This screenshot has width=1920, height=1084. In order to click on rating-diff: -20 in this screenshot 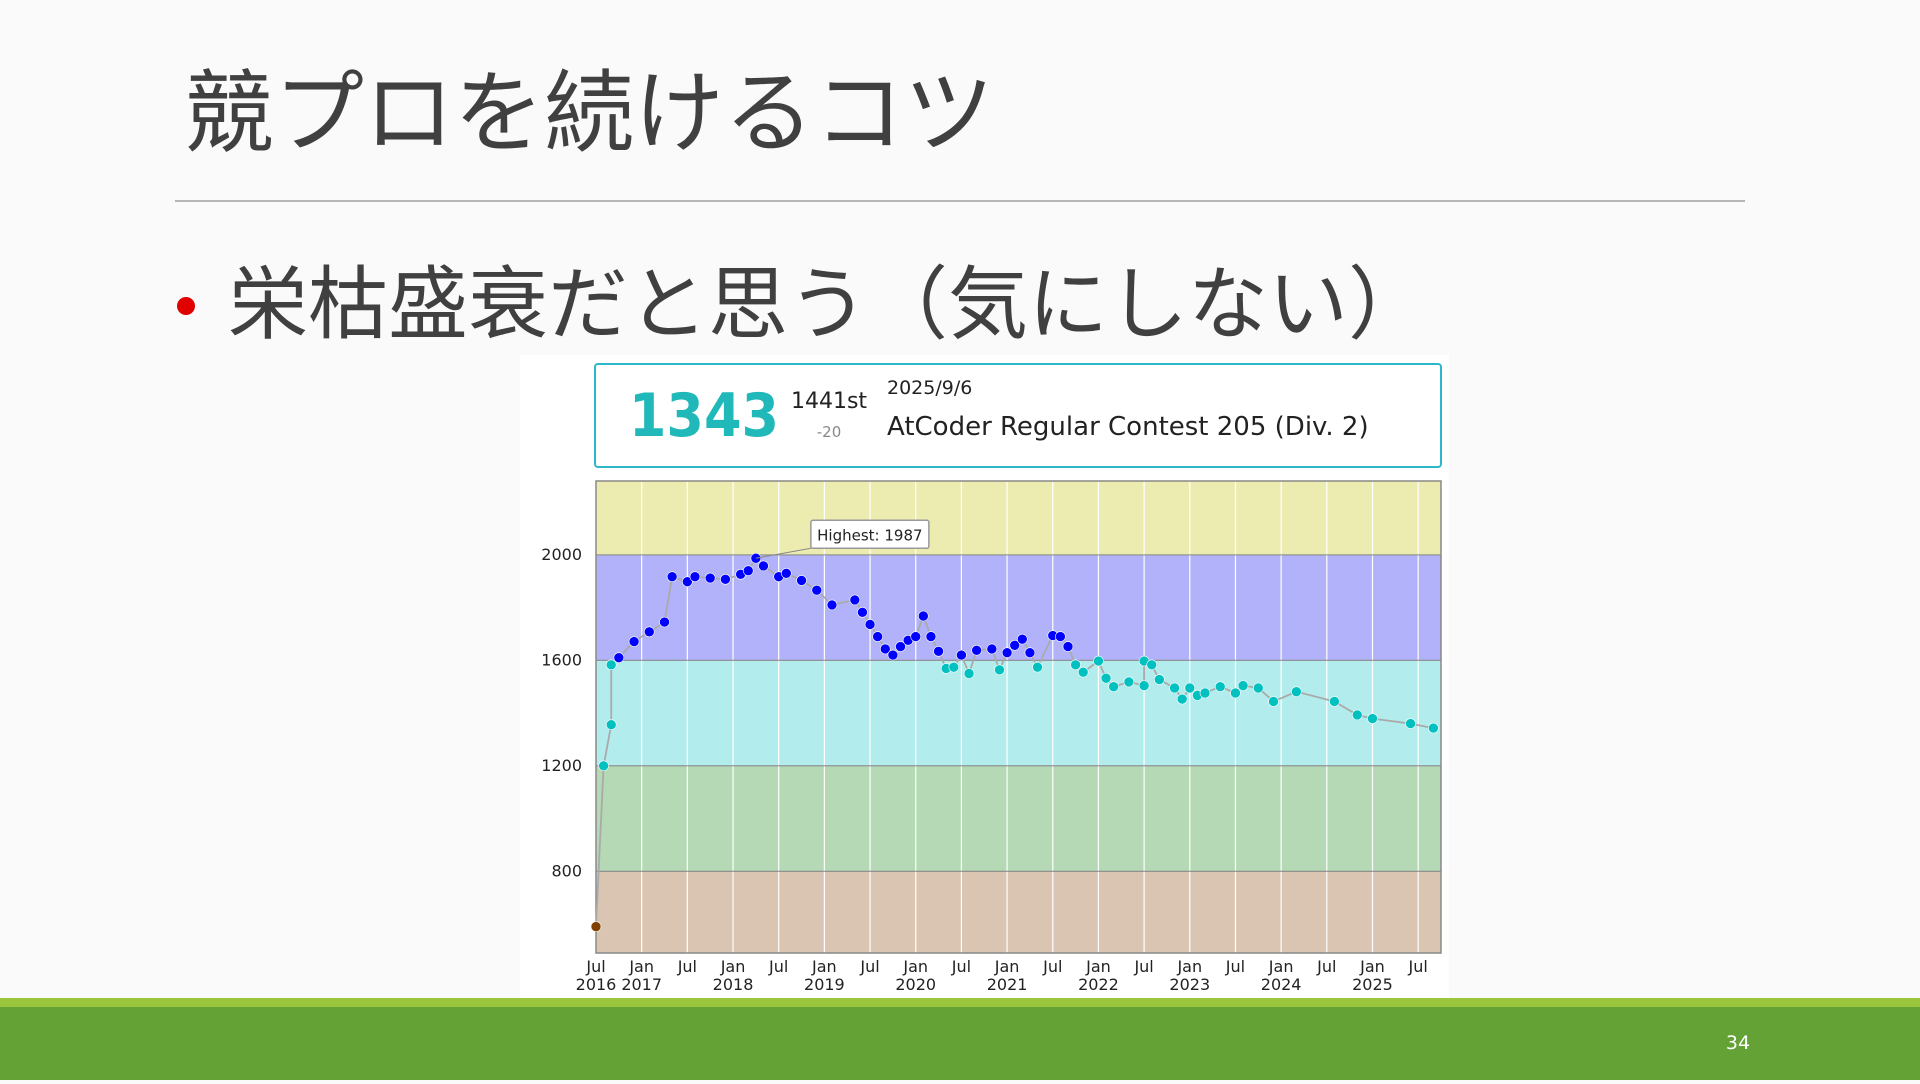, I will do `click(829, 432)`.